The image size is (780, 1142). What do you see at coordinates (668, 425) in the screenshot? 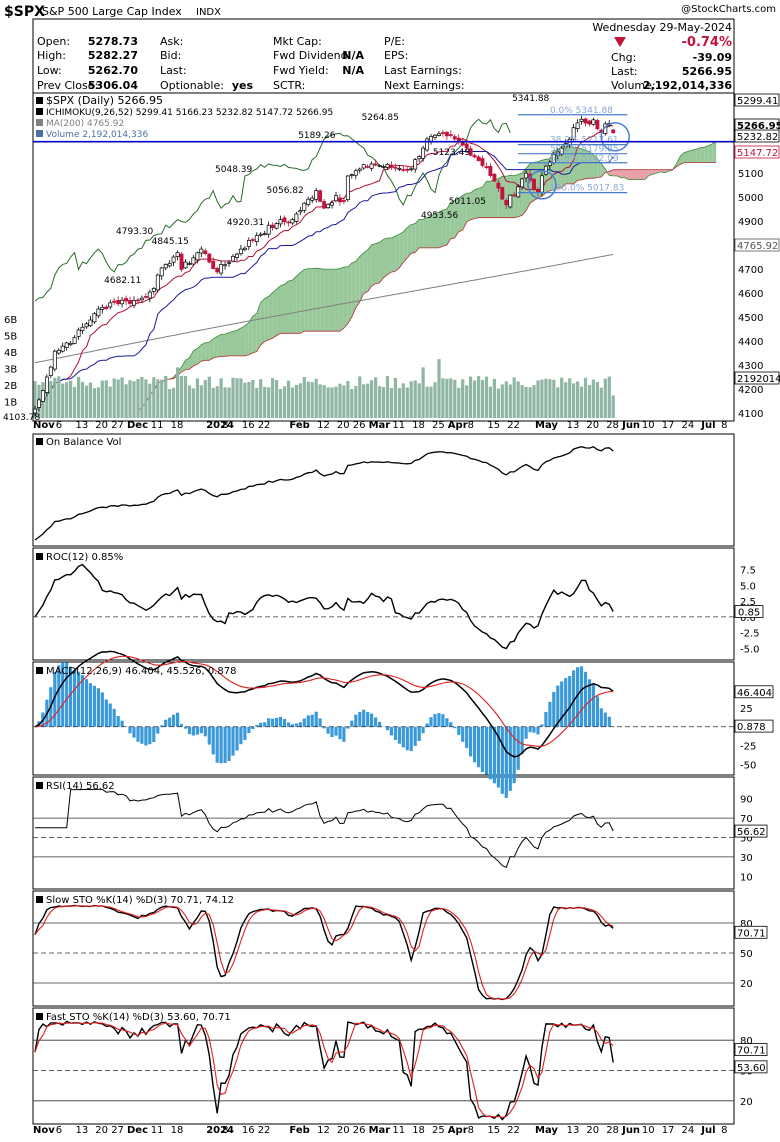
I see `x-tick-label: 17` at bounding box center [668, 425].